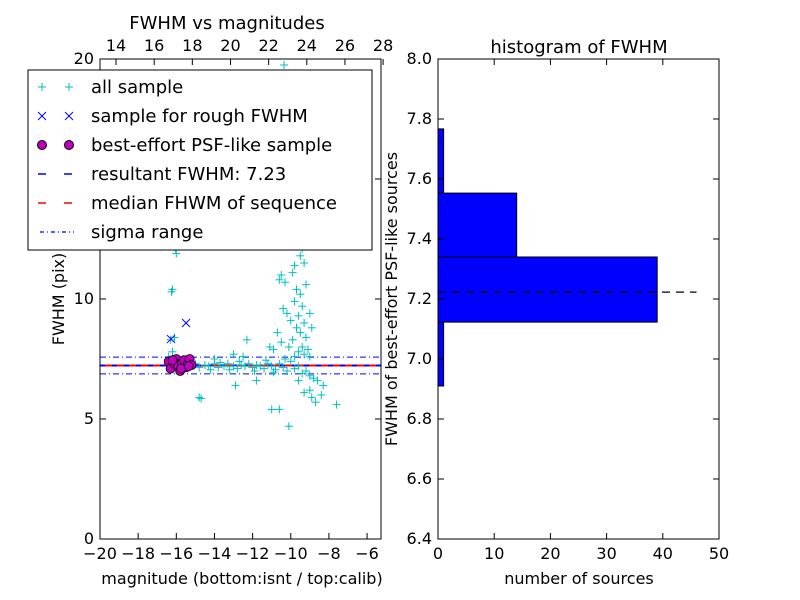 Image resolution: width=800 pixels, height=600 pixels. I want to click on x-tick-label: −18, so click(138, 553).